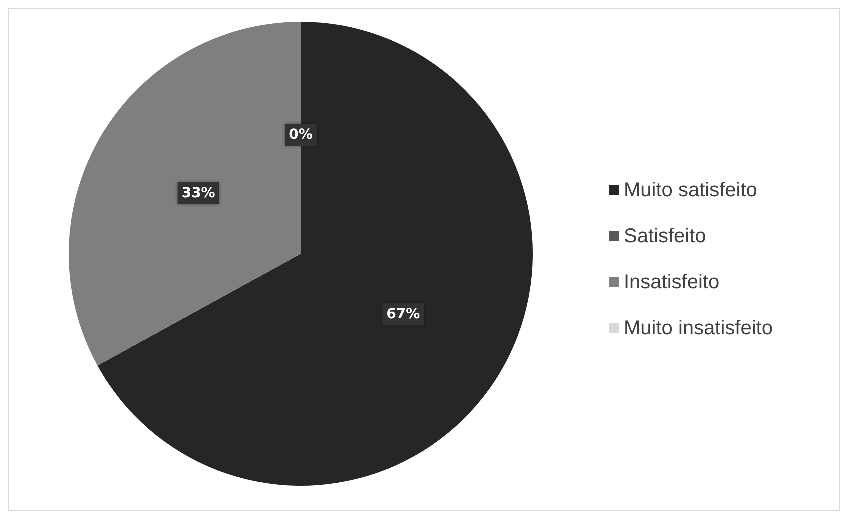 The image size is (848, 519). Describe the element at coordinates (403, 314) in the screenshot. I see `data-label: 67%` at that location.